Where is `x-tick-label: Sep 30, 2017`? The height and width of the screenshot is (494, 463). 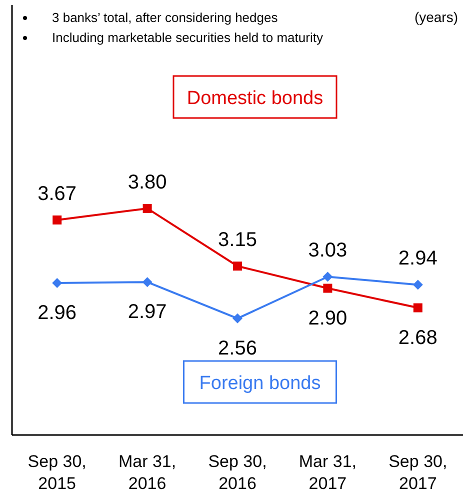 x-tick-label: Sep 30, 2017 is located at coordinates (418, 472).